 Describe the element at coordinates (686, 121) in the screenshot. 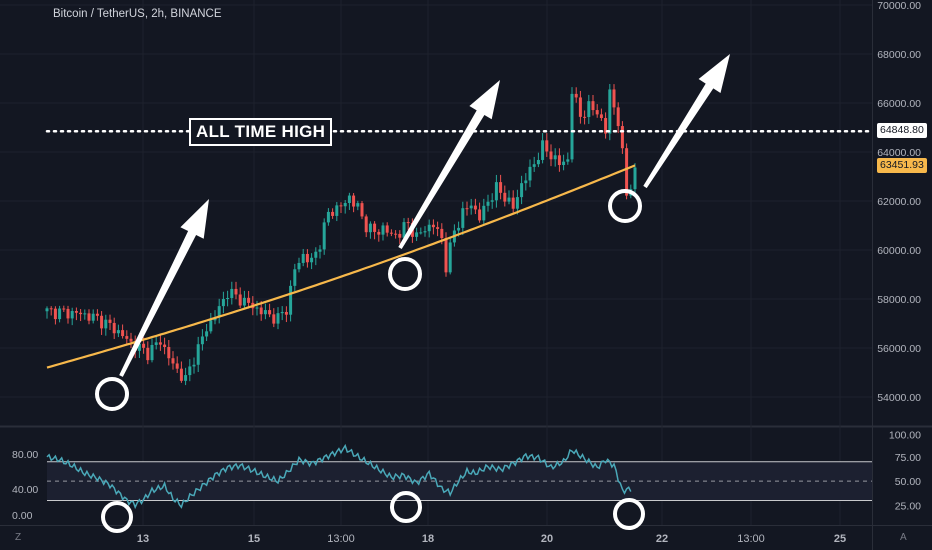

I see `arrow-3-icon` at that location.